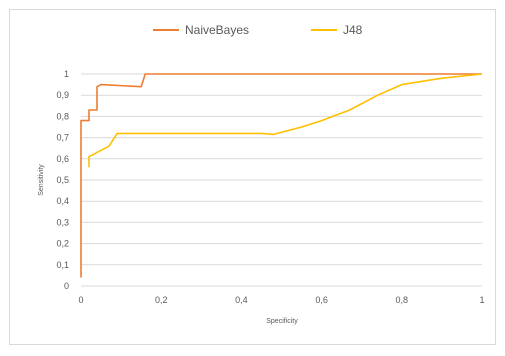 Image resolution: width=505 pixels, height=356 pixels. I want to click on y-tick-label: 0,8, so click(62, 116).